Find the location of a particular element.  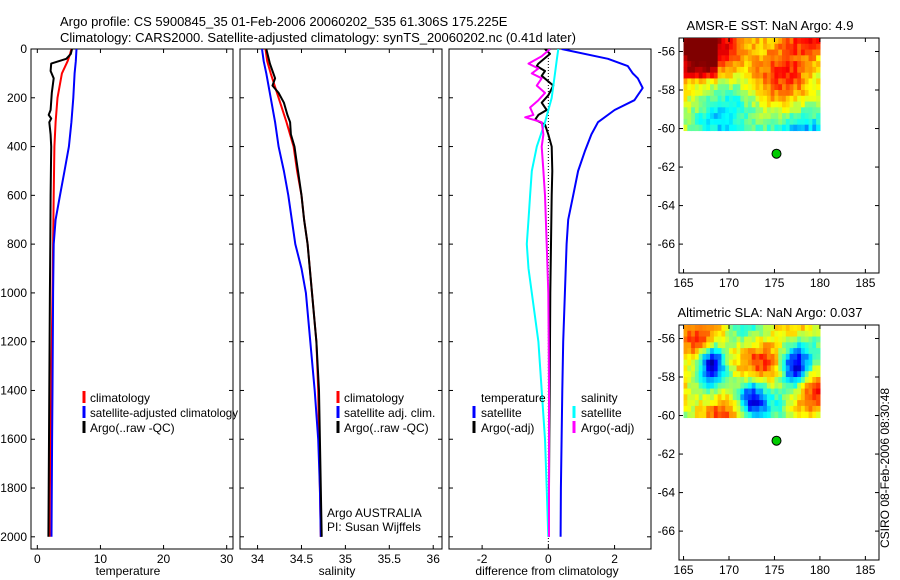

y-tick-label: 2000 is located at coordinates (13, 537).